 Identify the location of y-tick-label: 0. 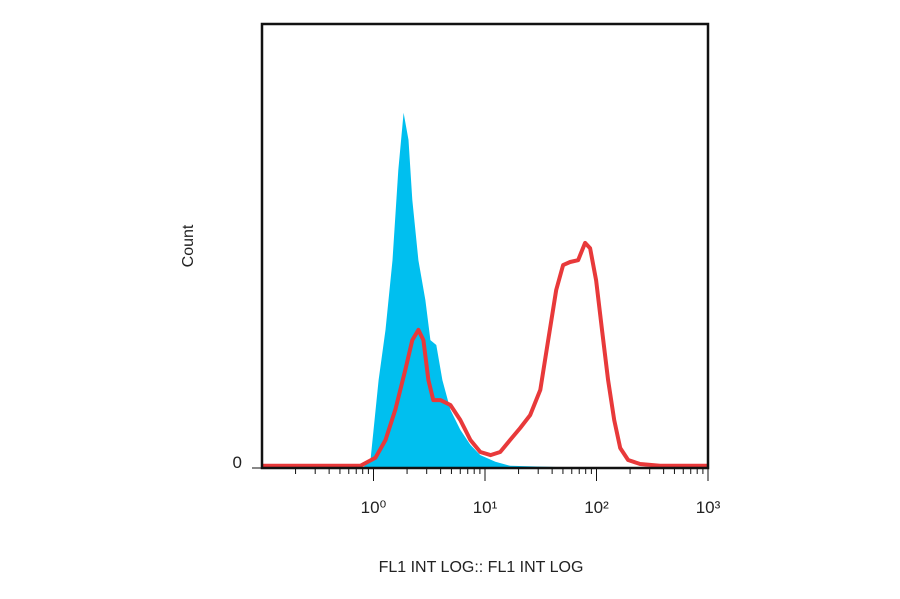
(237, 462).